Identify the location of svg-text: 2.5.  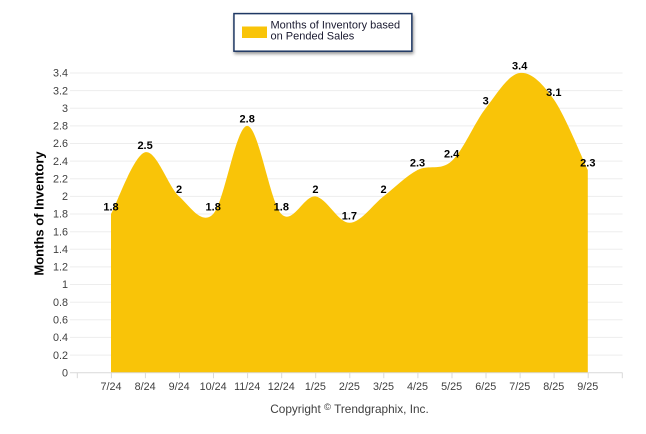
(144, 146).